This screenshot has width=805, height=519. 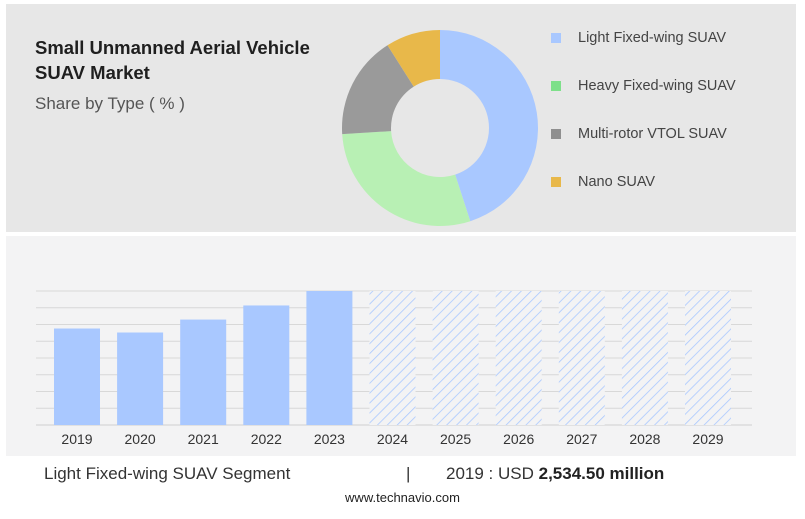 I want to click on donut-slice-nano, so click(x=413, y=58).